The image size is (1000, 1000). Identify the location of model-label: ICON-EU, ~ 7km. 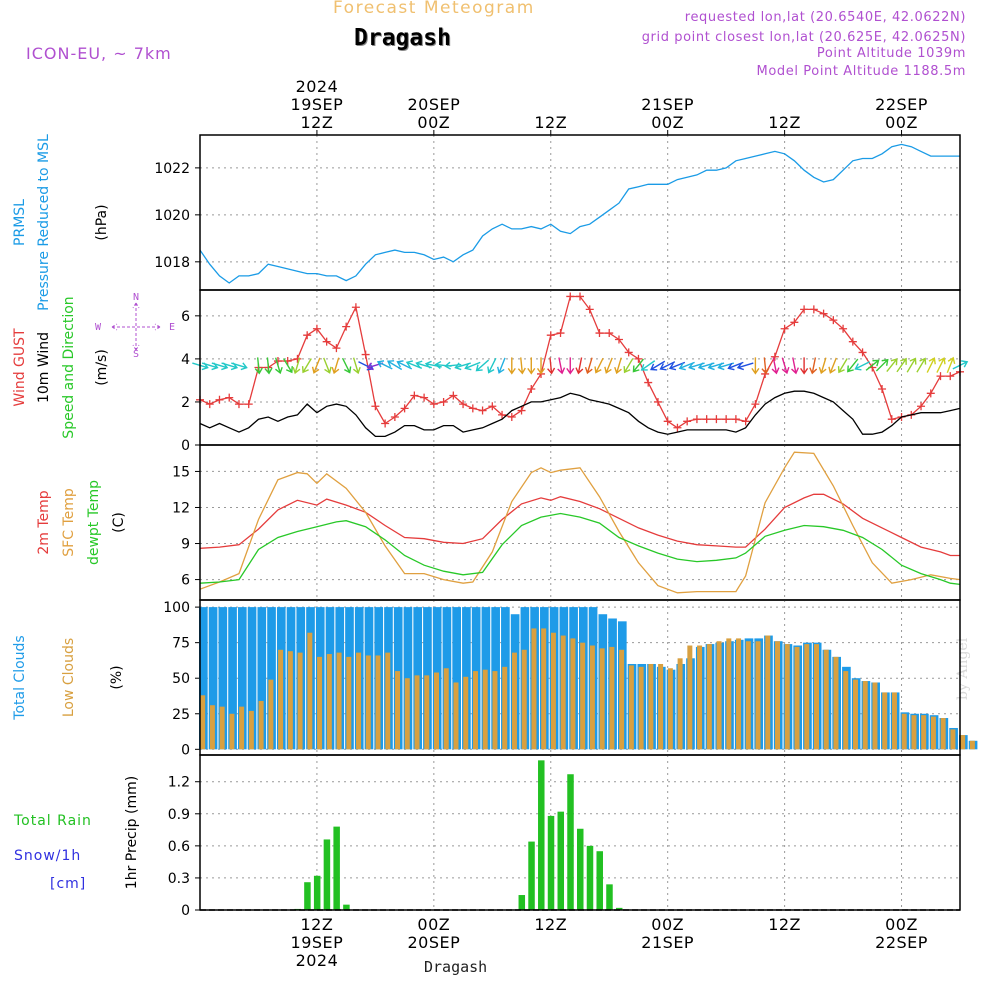
(99, 53).